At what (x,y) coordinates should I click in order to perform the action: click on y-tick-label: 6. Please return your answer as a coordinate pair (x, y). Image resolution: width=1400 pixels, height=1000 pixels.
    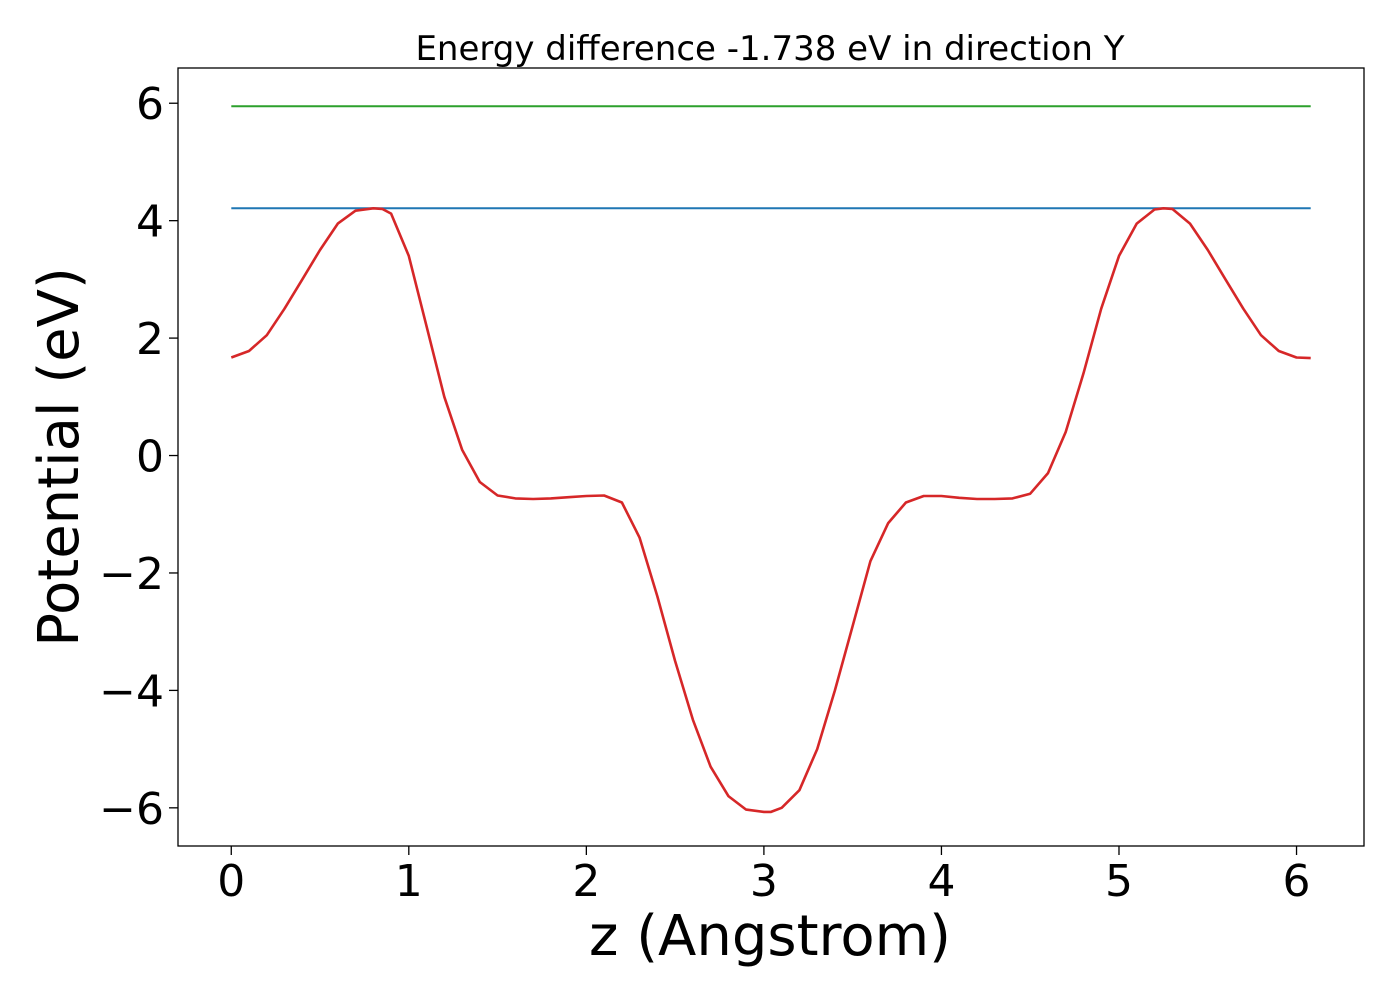
    Looking at the image, I should click on (150, 104).